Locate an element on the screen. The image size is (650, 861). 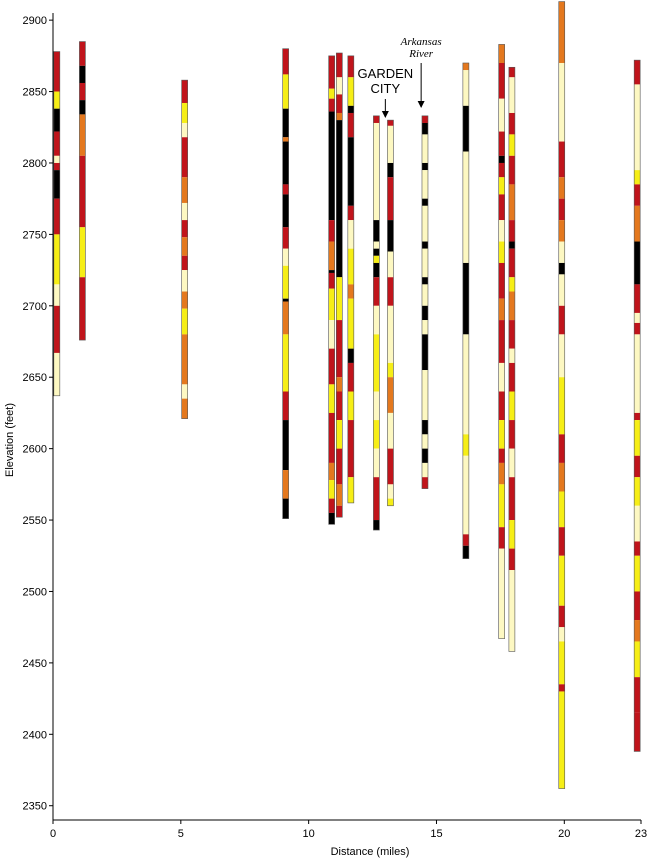
annotation-text: Arkansas is located at coordinates (421, 42).